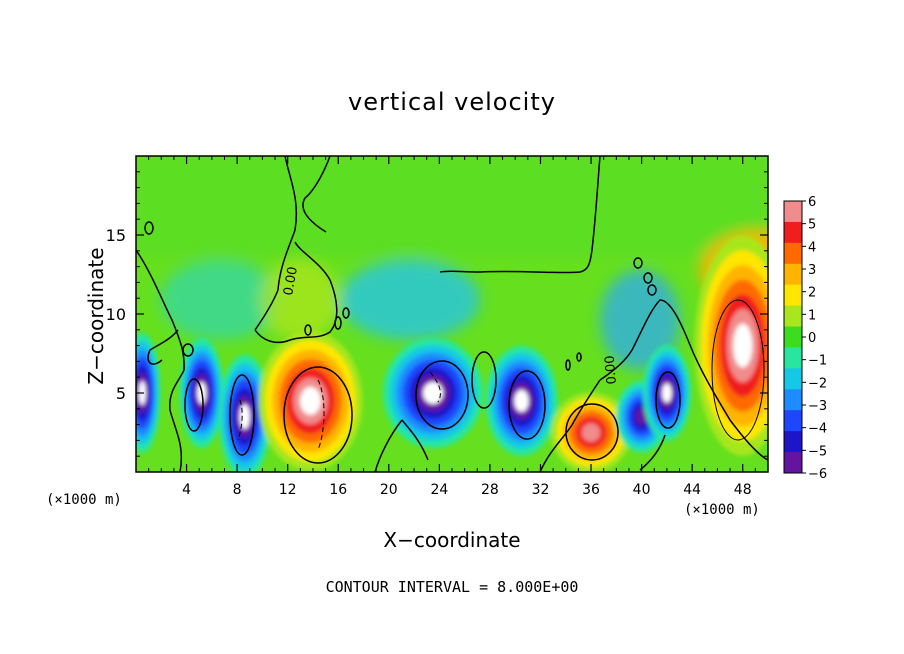 This screenshot has height=654, width=904. Describe the element at coordinates (338, 490) in the screenshot. I see `x-tick-label: 16` at that location.